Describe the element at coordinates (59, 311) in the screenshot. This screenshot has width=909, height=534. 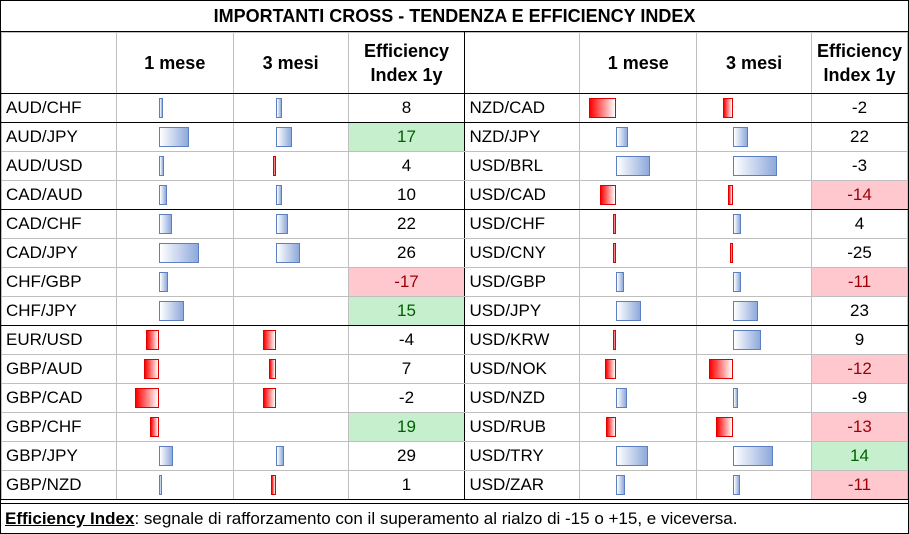
I see `pair-label: CHF/JPY` at that location.